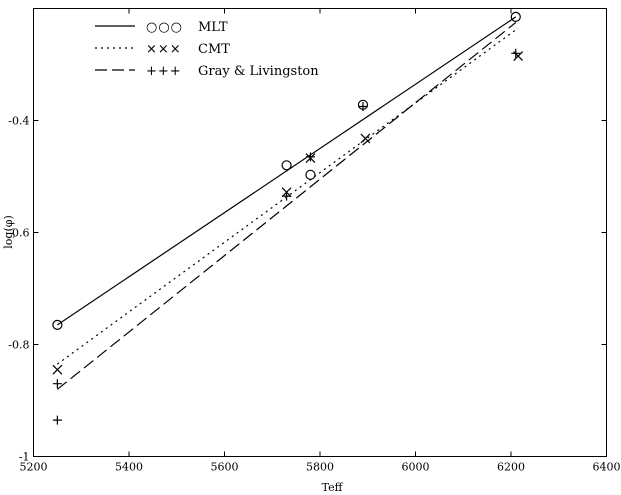 This screenshot has height=495, width=621. I want to click on legend-markers-plus: +++, so click(164, 71).